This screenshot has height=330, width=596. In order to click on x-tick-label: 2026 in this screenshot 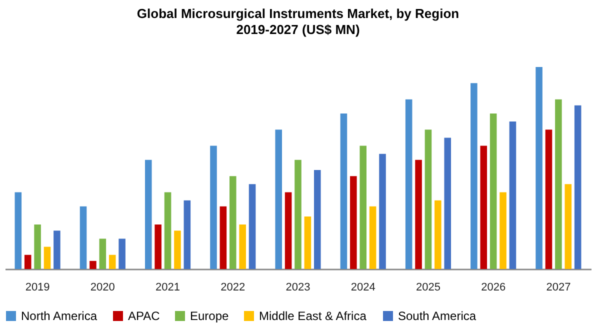, I will do `click(493, 288)`.